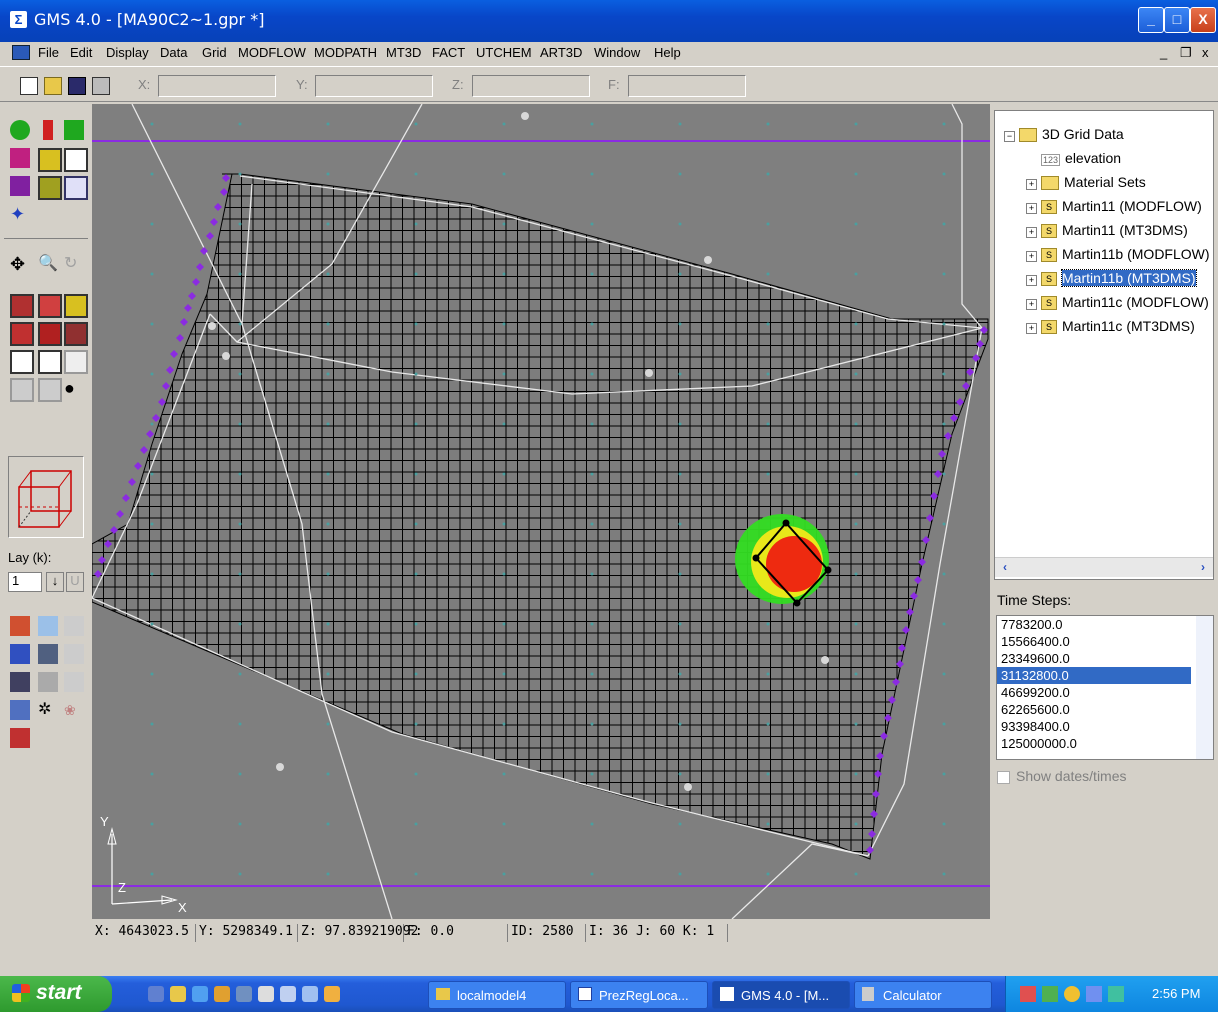  I want to click on collapse-3d-grid-data: −, so click(1009, 136).